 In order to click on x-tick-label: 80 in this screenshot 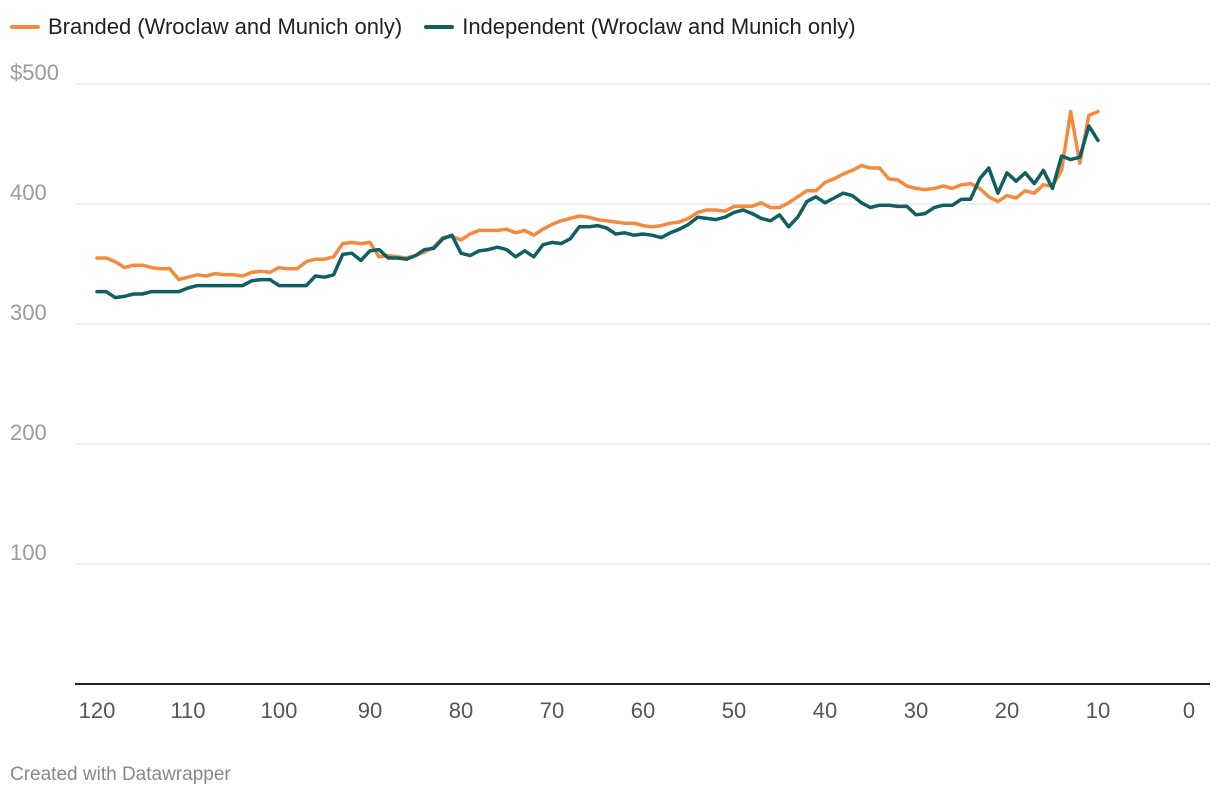, I will do `click(461, 710)`.